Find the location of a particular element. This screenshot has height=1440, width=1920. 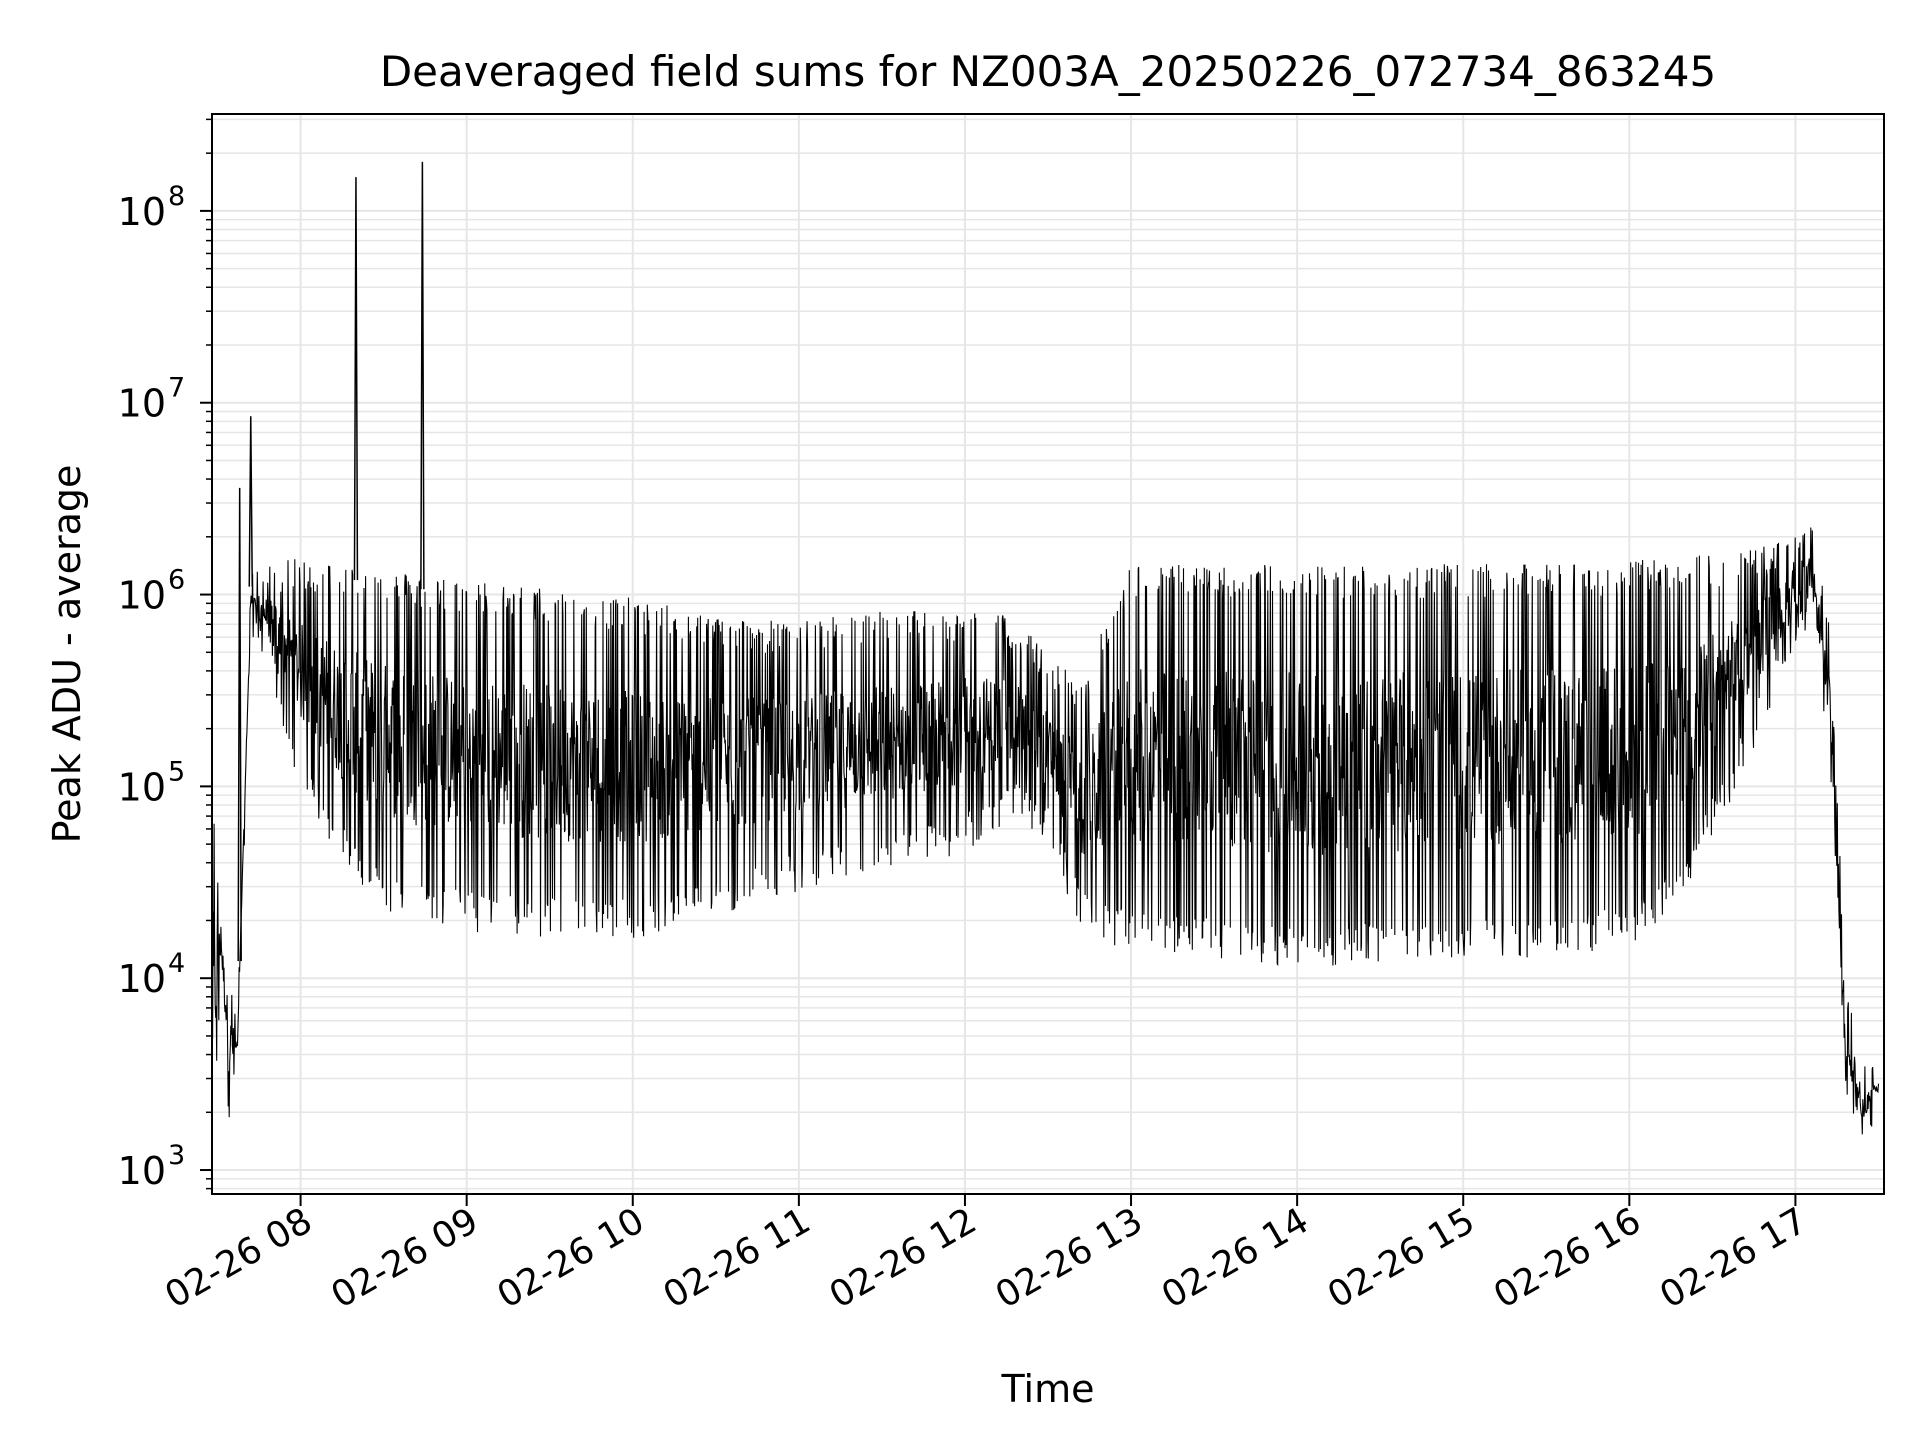

x-axis-label: Time is located at coordinates (1048, 1389).